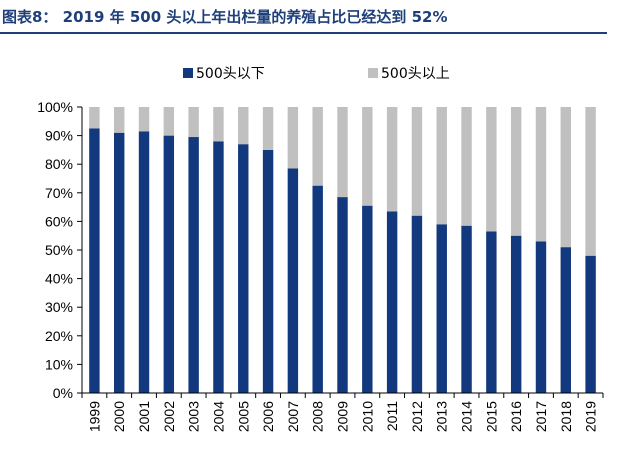 This screenshot has height=452, width=619. What do you see at coordinates (144, 262) in the screenshot?
I see `bar-below-500-2001` at bounding box center [144, 262].